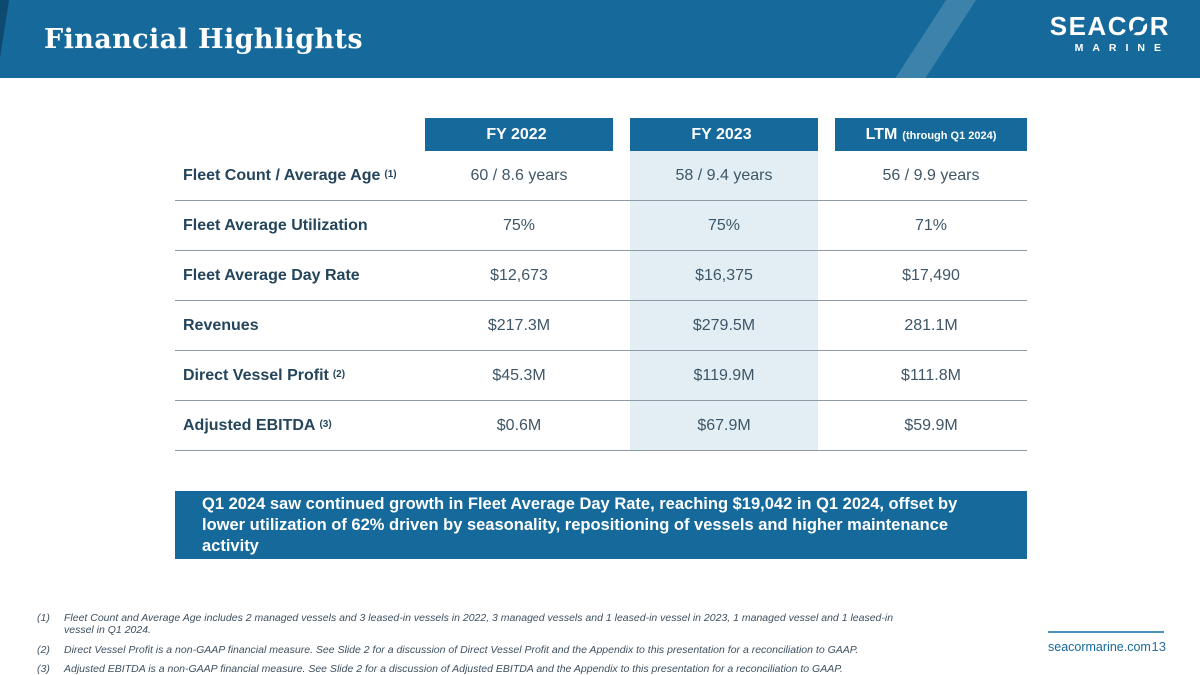 This screenshot has width=1200, height=675. I want to click on metric-value-fy2022: 60 / 8.6 years, so click(519, 175).